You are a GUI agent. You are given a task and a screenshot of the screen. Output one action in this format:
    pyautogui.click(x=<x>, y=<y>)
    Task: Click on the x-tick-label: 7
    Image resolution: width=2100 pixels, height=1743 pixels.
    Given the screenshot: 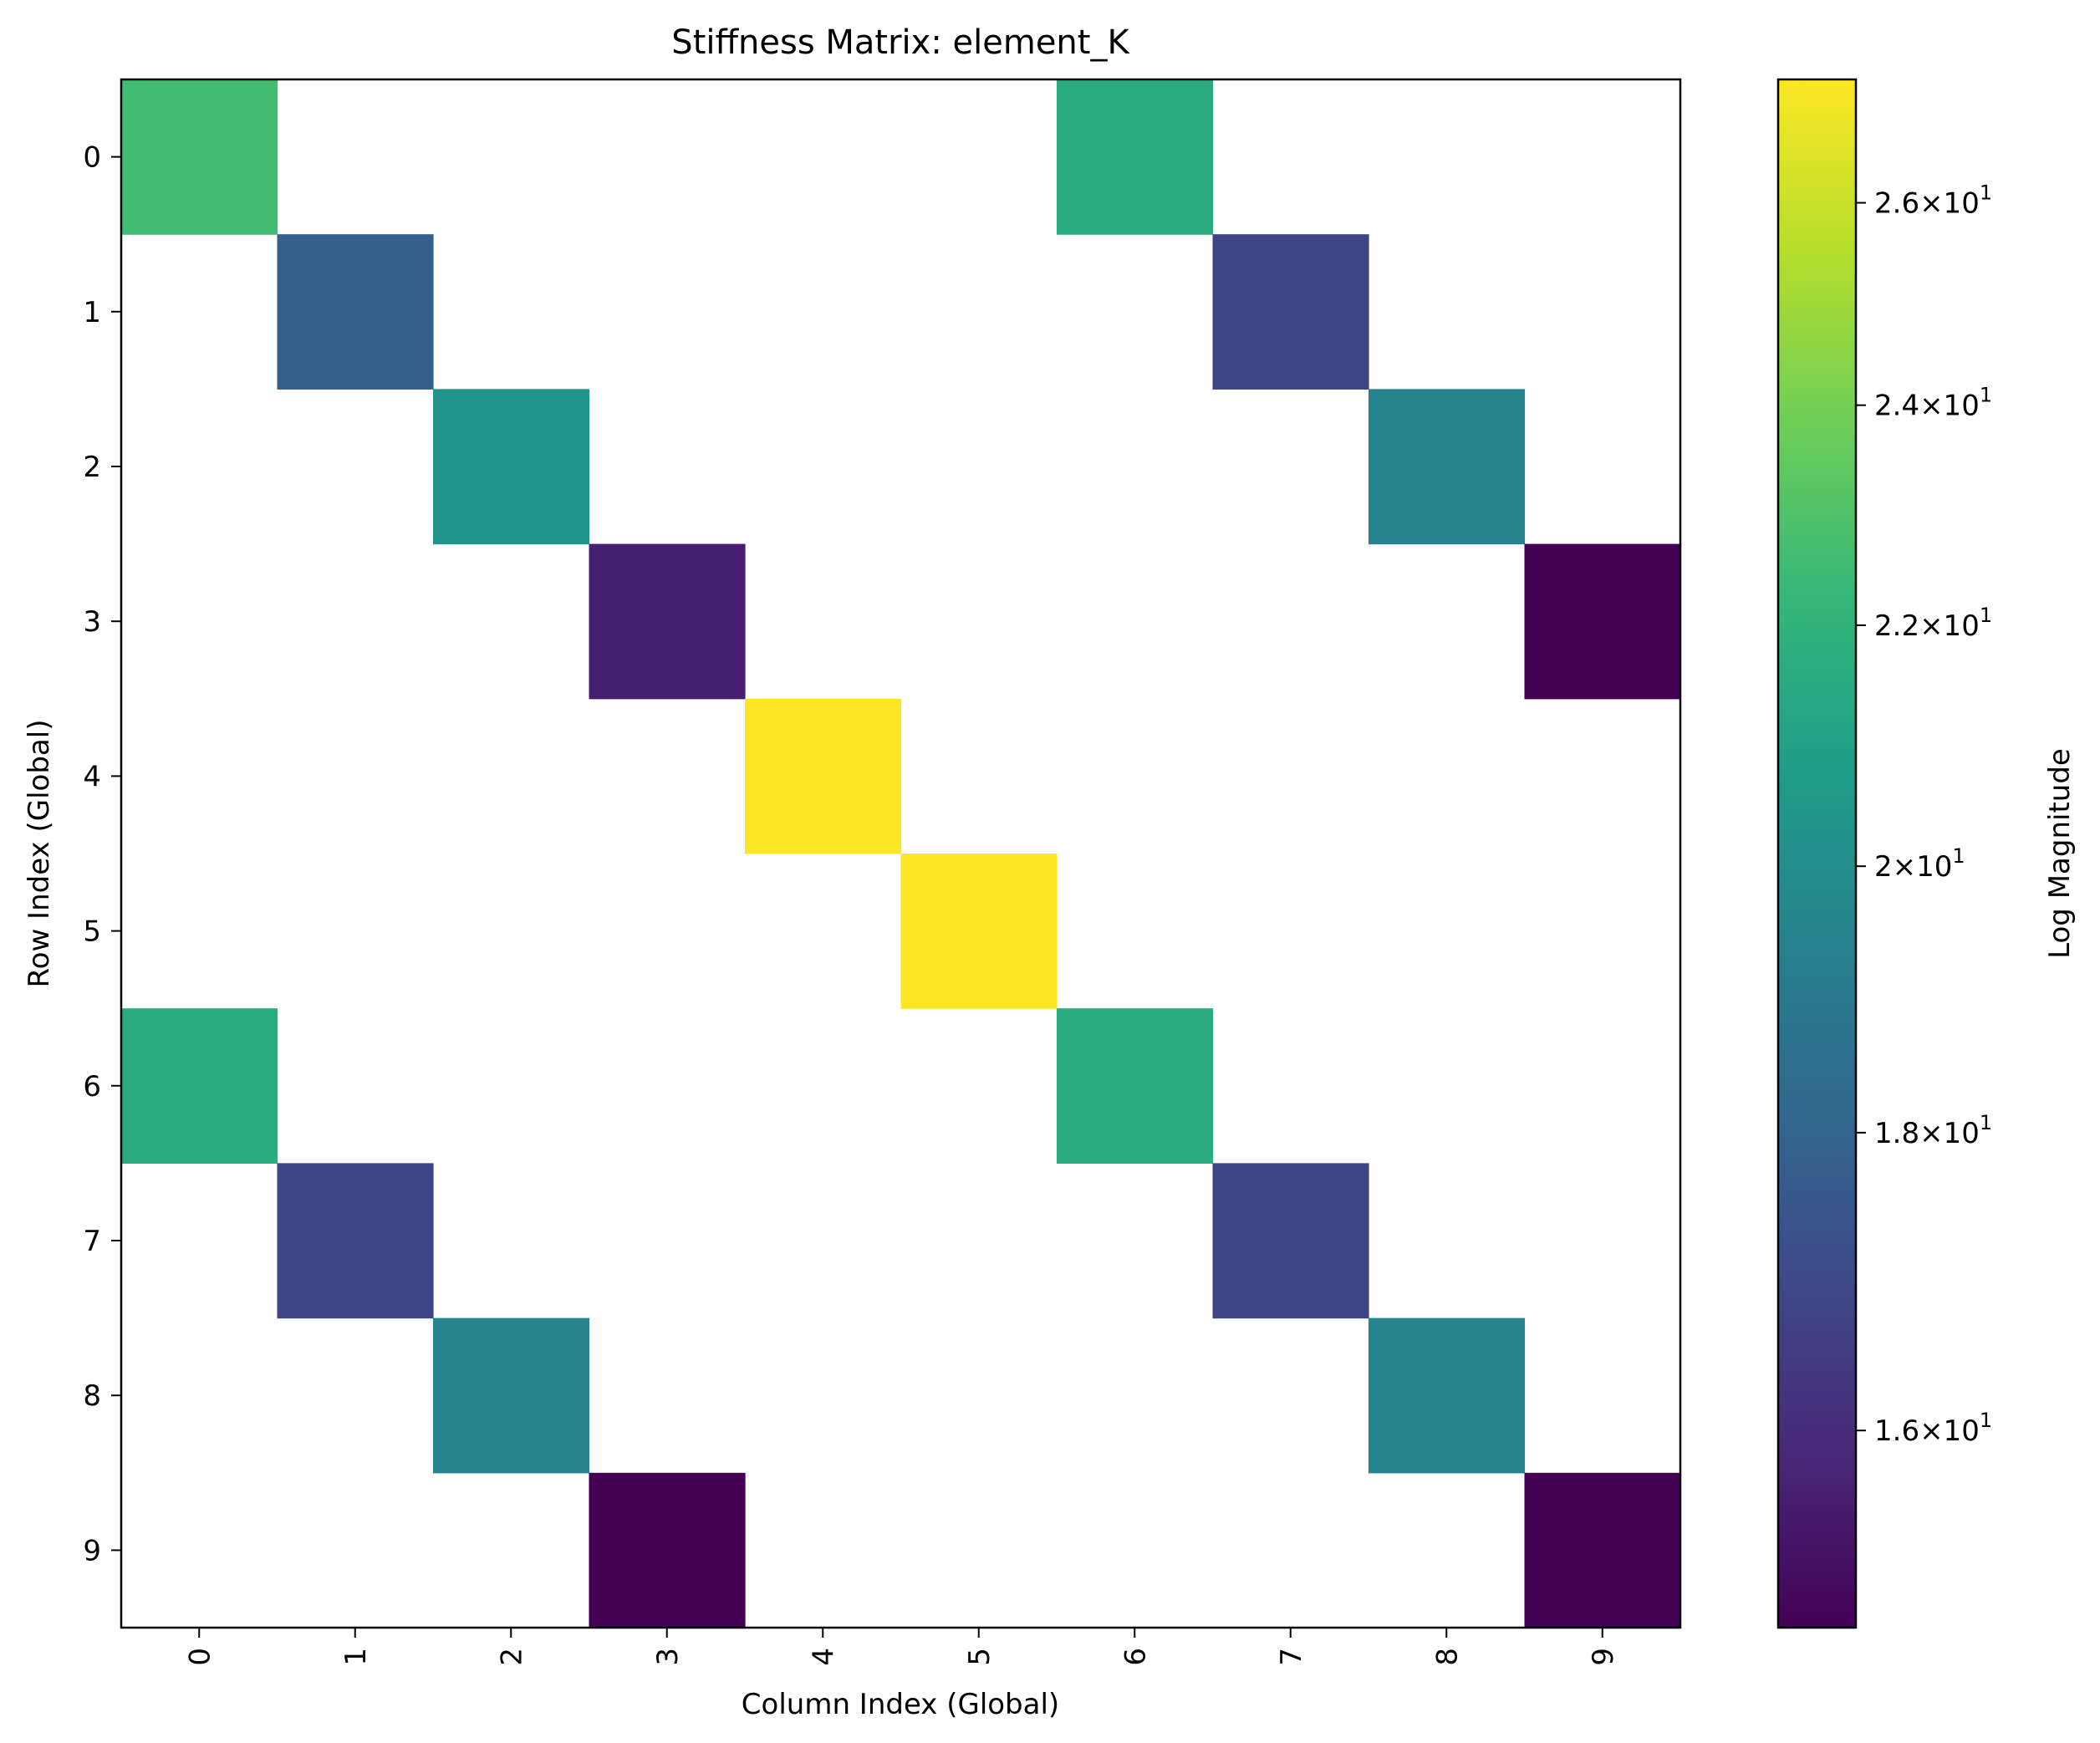 What is the action you would take?
    pyautogui.click(x=1291, y=1657)
    